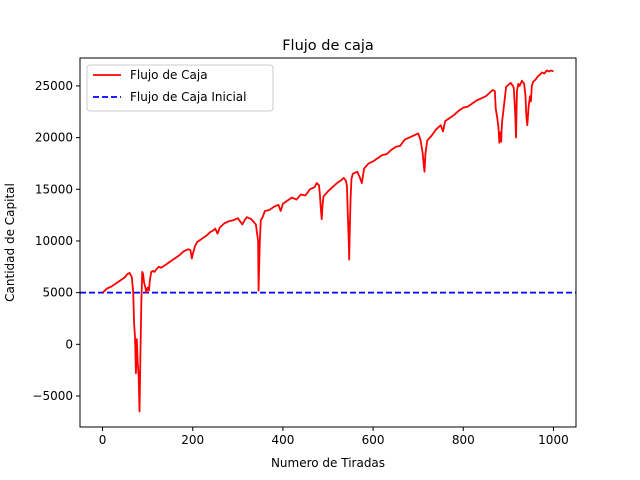 This screenshot has height=480, width=640. What do you see at coordinates (54, 138) in the screenshot?
I see `y-tick-label: 20000` at bounding box center [54, 138].